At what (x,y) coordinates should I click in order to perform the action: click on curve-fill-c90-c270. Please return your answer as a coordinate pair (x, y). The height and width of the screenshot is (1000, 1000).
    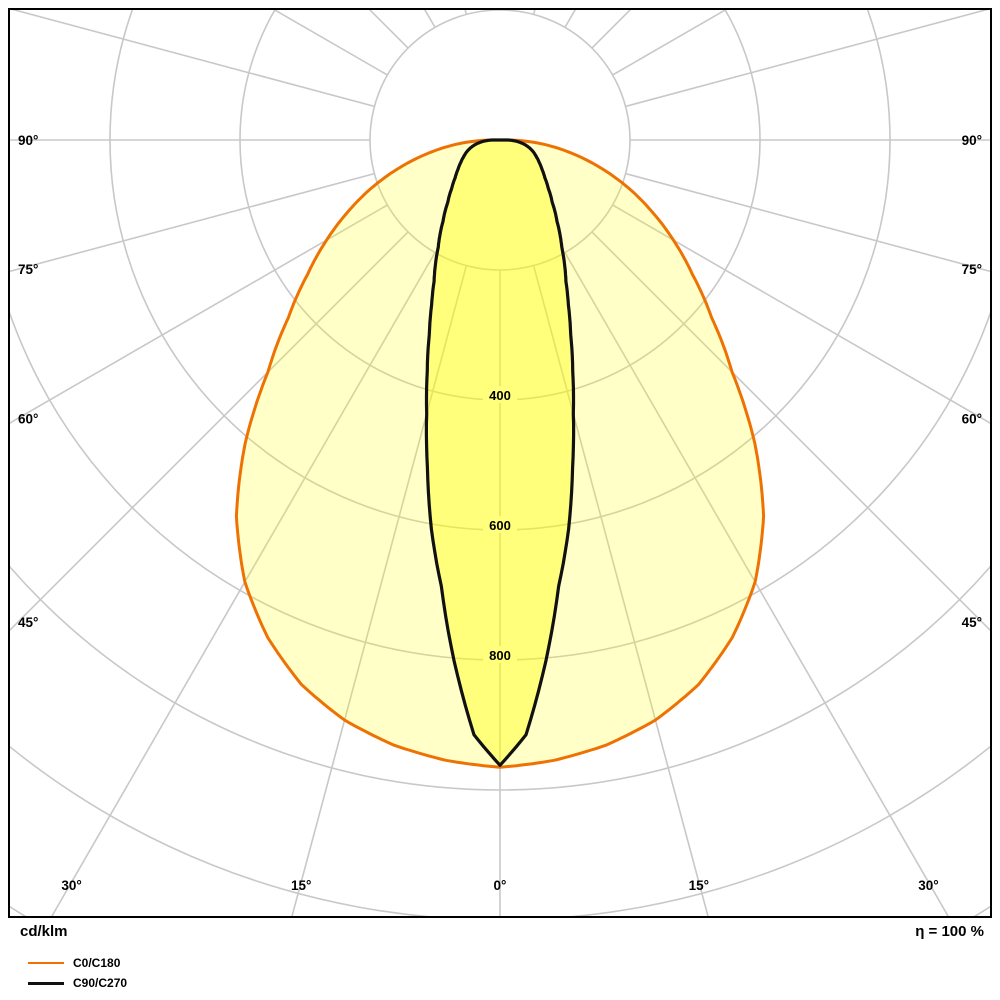
    Looking at the image, I should click on (500, 453).